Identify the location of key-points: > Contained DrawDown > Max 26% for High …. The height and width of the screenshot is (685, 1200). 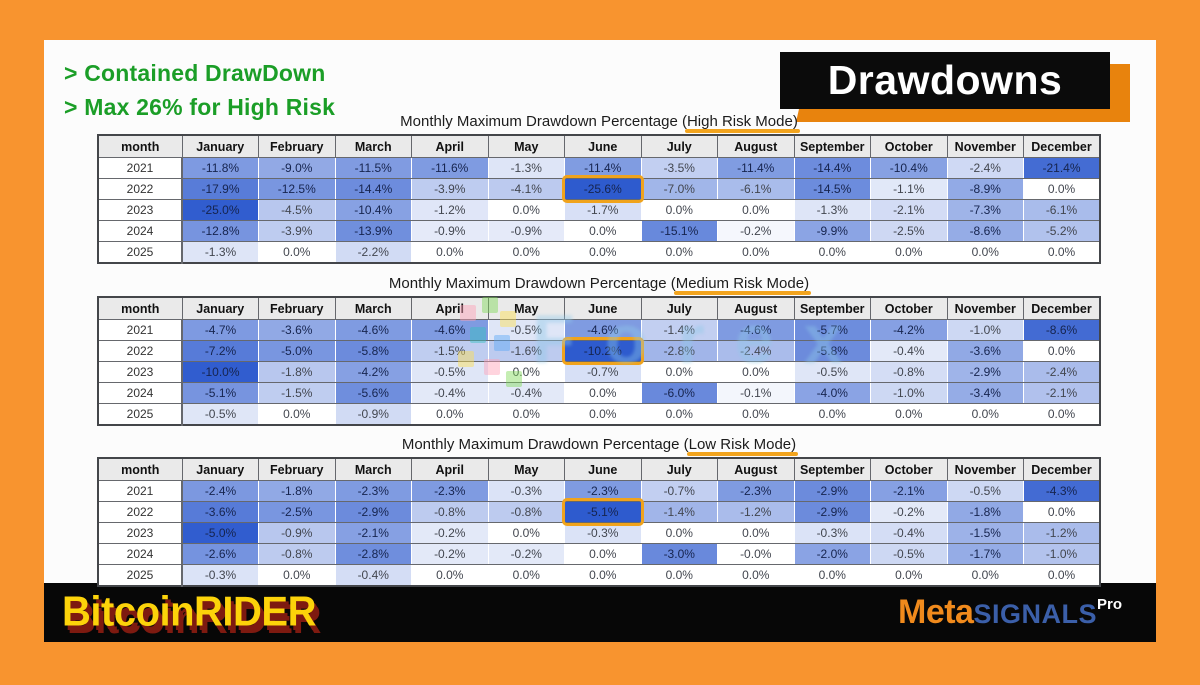
(199, 90).